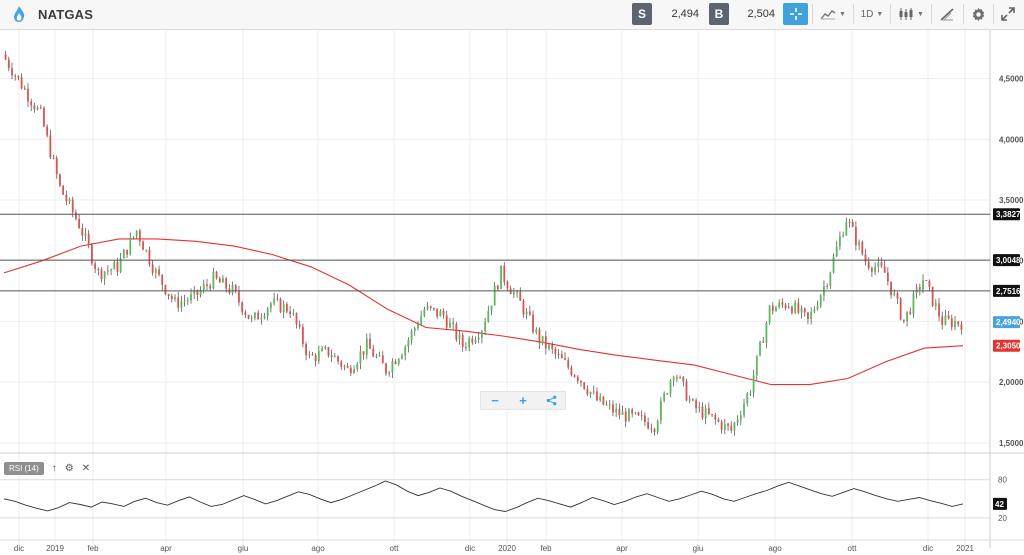  What do you see at coordinates (507, 548) in the screenshot?
I see `time-tick: 2020` at bounding box center [507, 548].